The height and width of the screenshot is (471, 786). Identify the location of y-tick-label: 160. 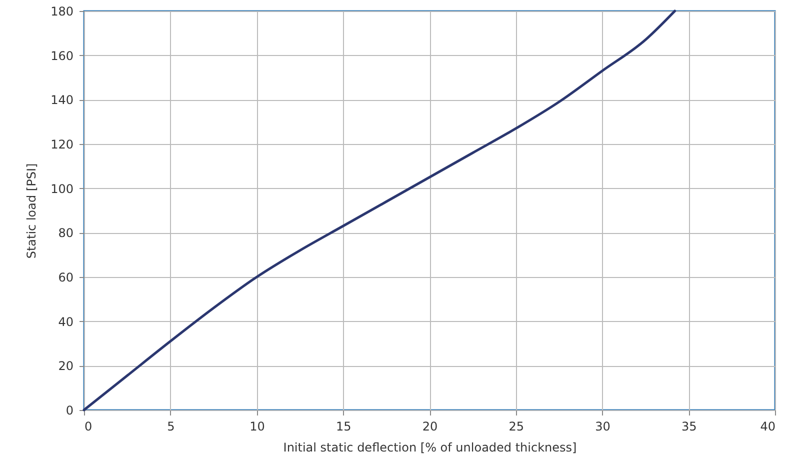
(62, 55).